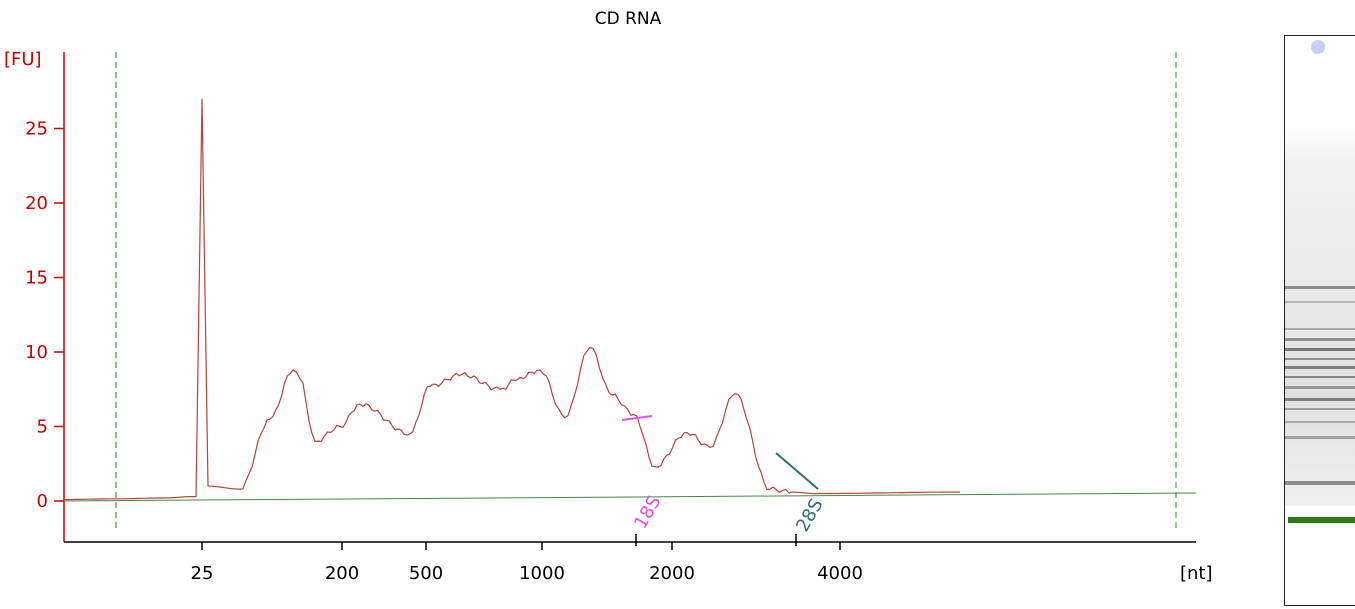 The height and width of the screenshot is (609, 1355). What do you see at coordinates (23, 59) in the screenshot?
I see `y-axis-label: [FU]` at bounding box center [23, 59].